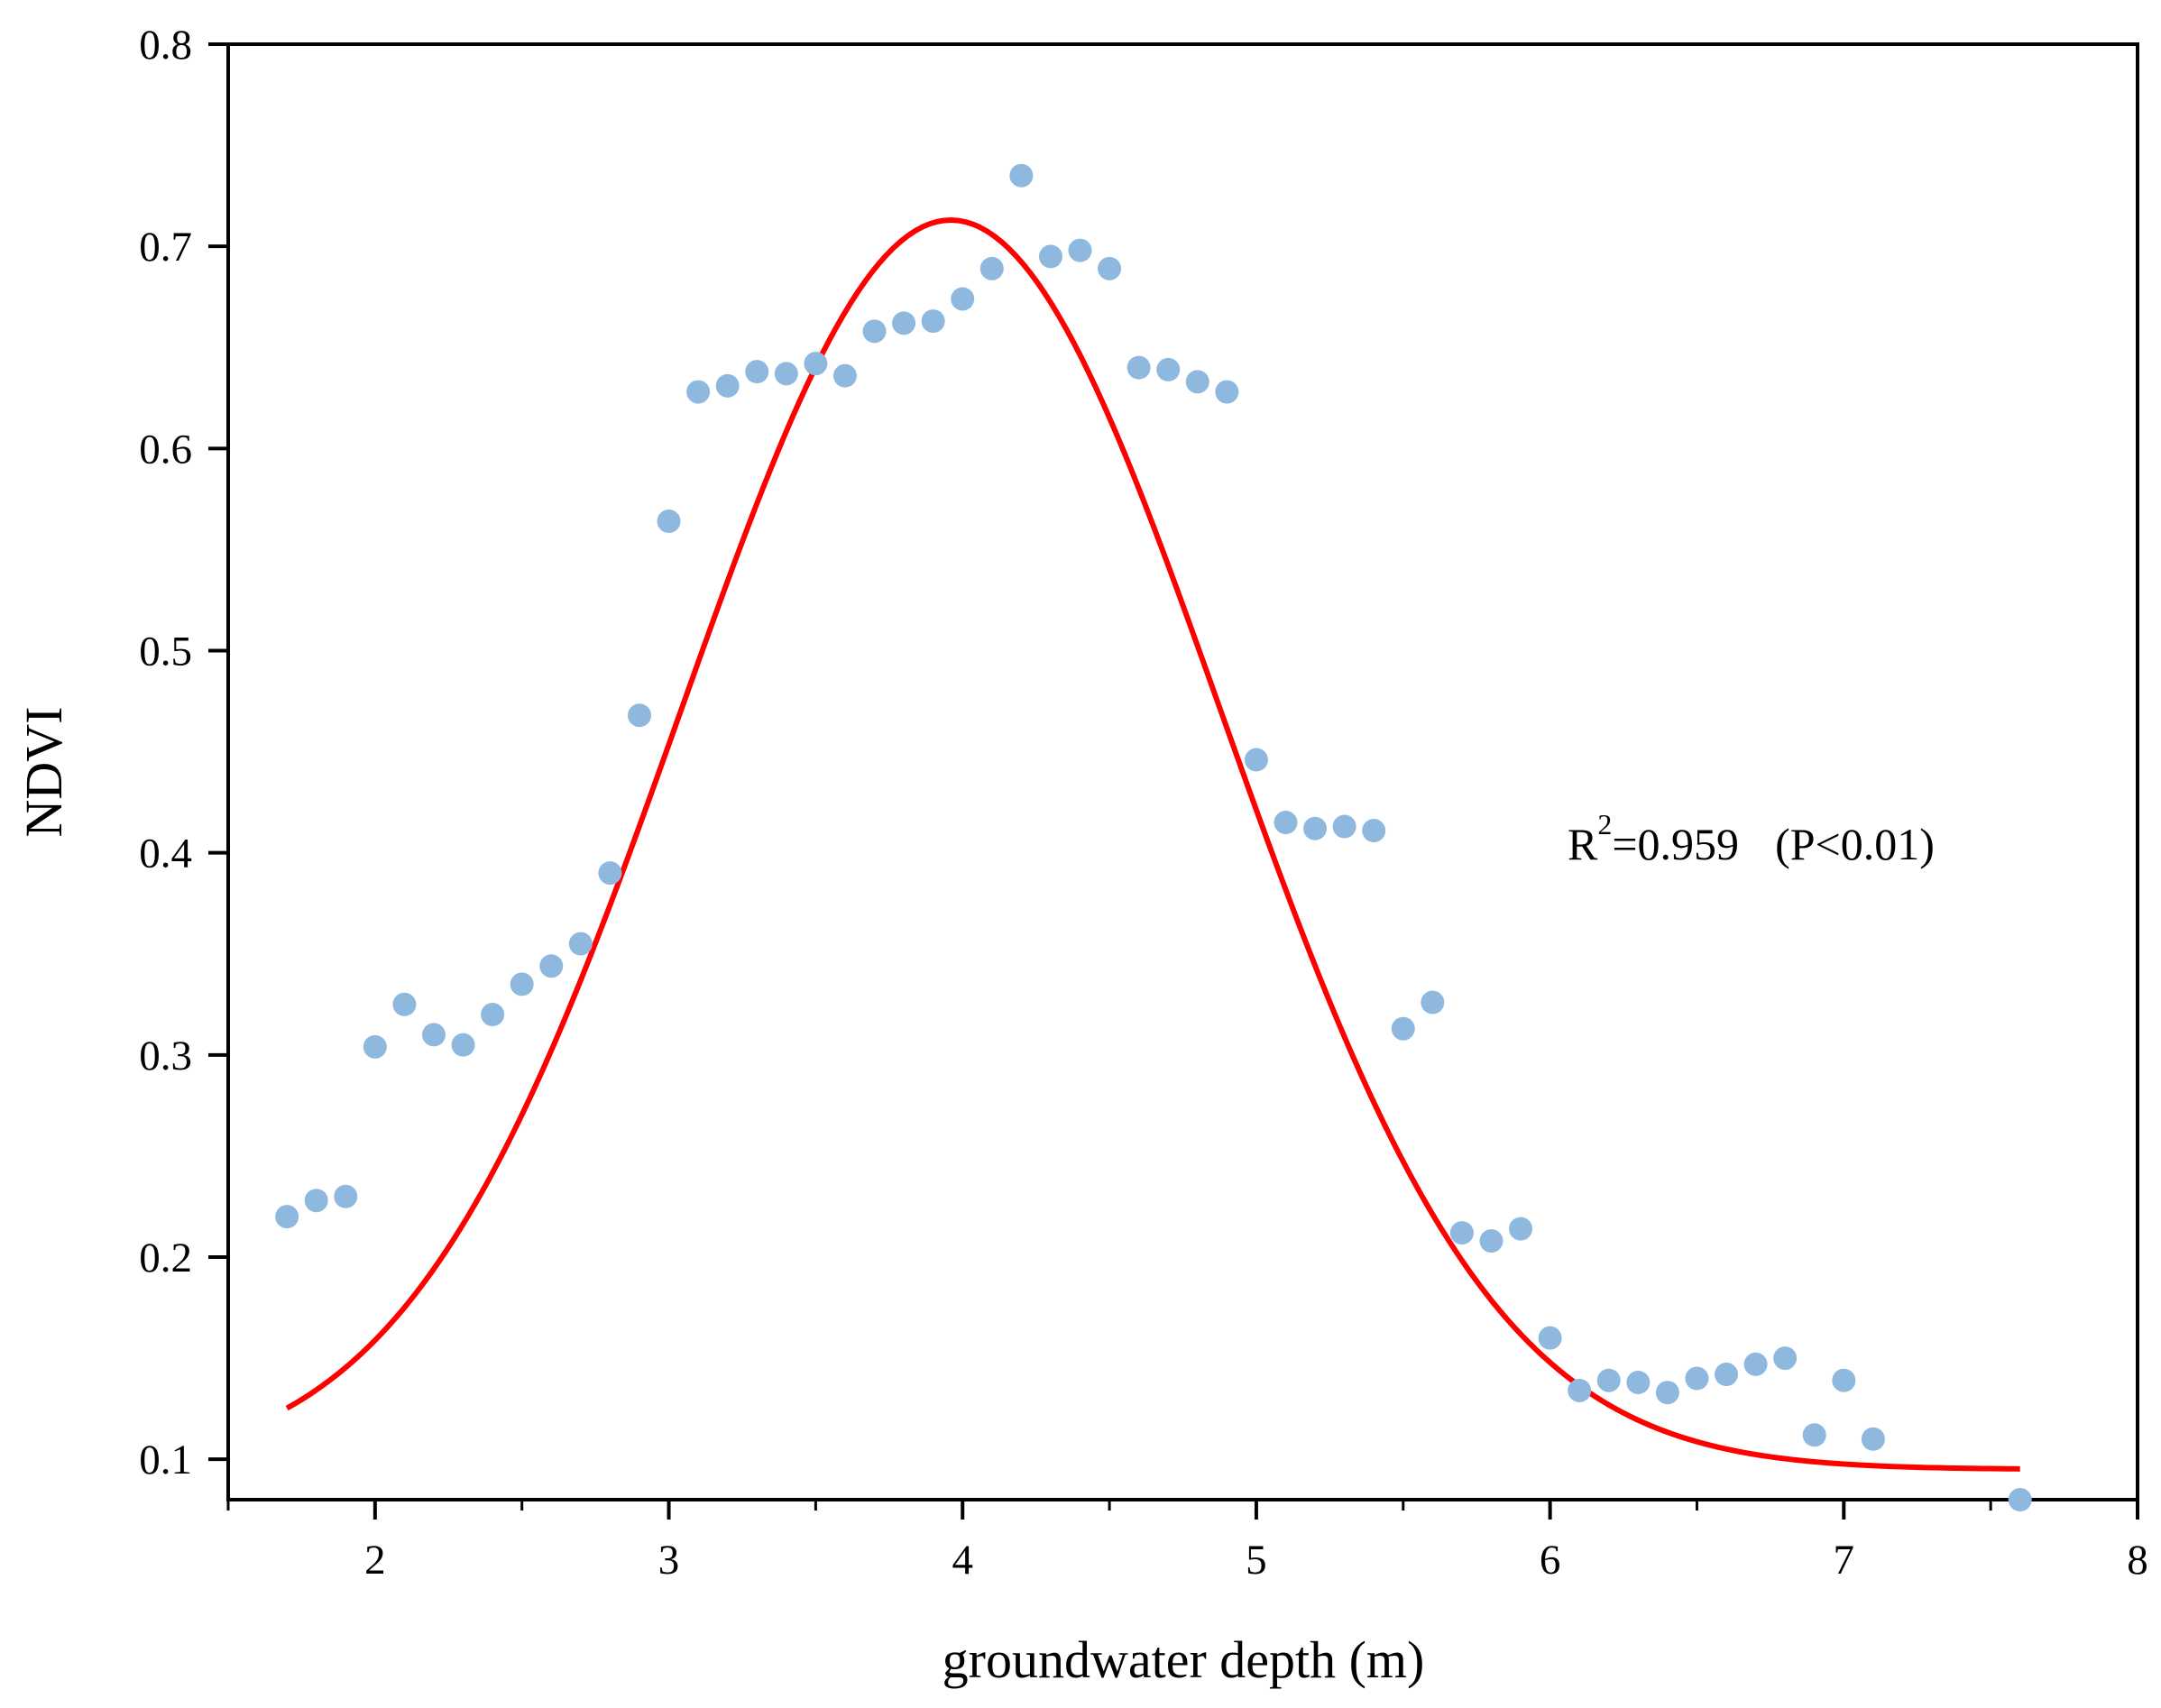 The height and width of the screenshot is (1708, 2161). Describe the element at coordinates (1844, 1560) in the screenshot. I see `x-tick-label: 7` at that location.